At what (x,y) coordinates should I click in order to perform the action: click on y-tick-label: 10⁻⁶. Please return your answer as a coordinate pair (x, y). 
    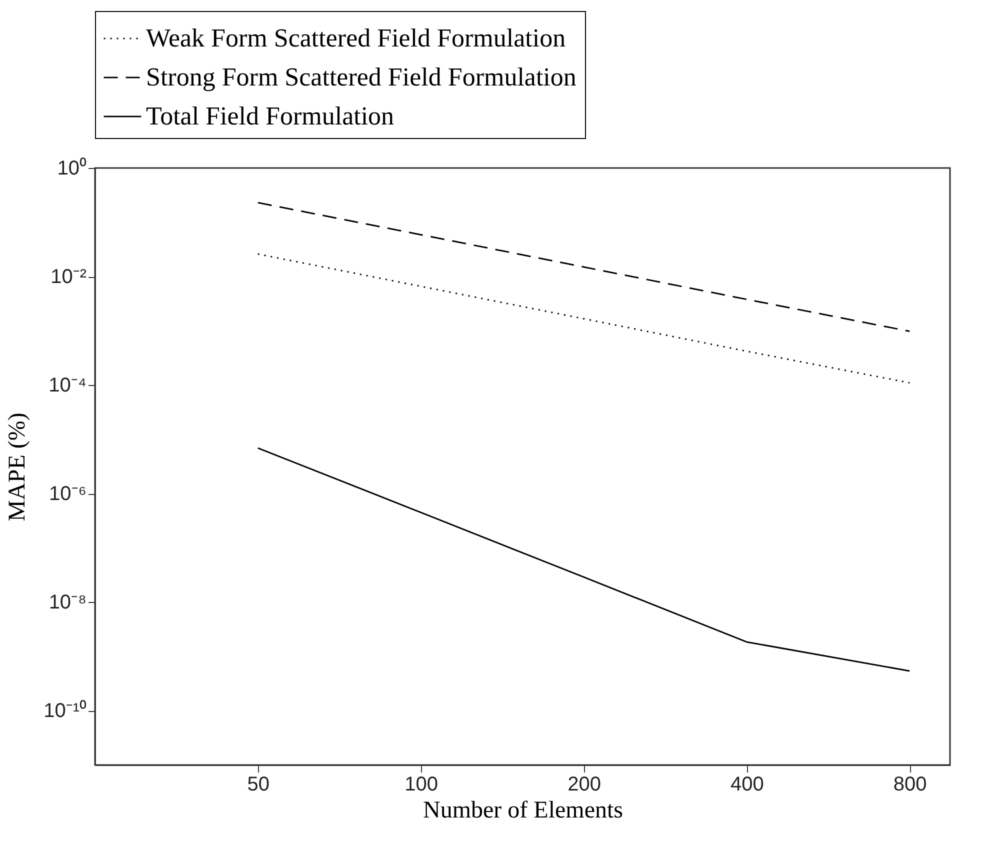
    Looking at the image, I should click on (67, 494).